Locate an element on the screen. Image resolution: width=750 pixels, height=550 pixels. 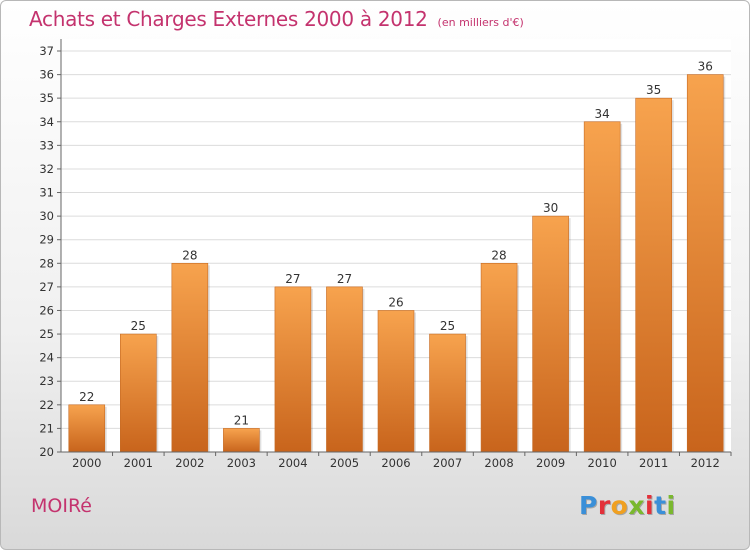
bar-2007 is located at coordinates (447, 393).